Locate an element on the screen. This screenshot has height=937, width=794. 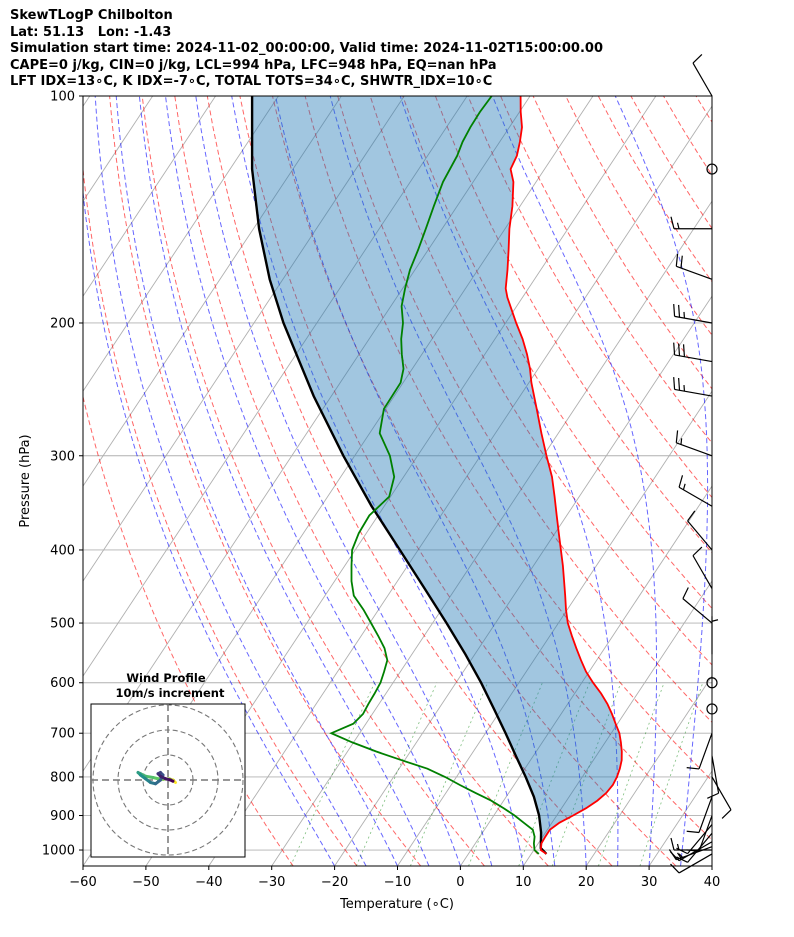
temperature-line is located at coordinates (563, 475).